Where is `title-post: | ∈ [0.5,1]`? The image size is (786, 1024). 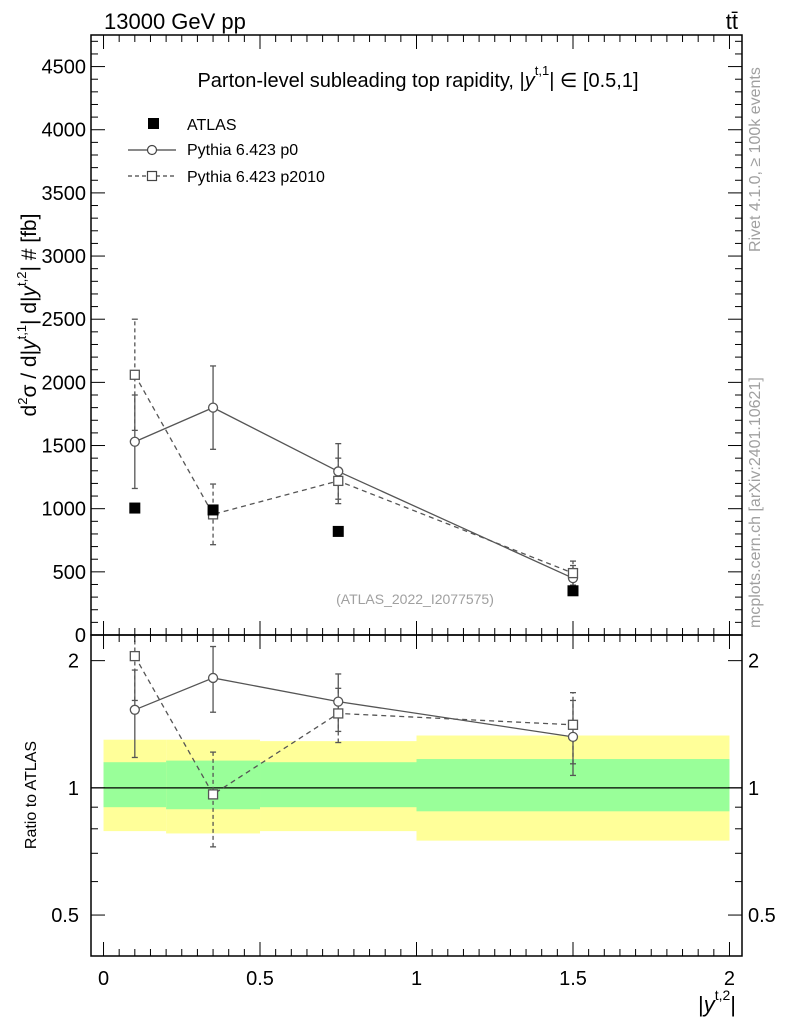
title-post: | ∈ [0.5,1] is located at coordinates (593, 81).